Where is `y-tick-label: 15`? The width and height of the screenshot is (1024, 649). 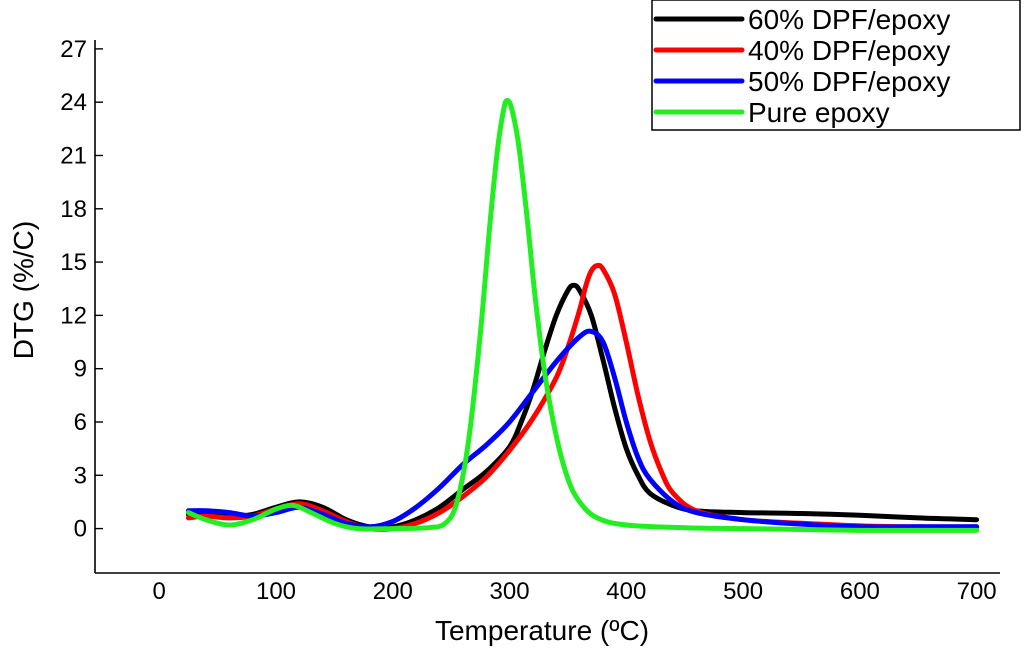
y-tick-label: 15 is located at coordinates (73, 262).